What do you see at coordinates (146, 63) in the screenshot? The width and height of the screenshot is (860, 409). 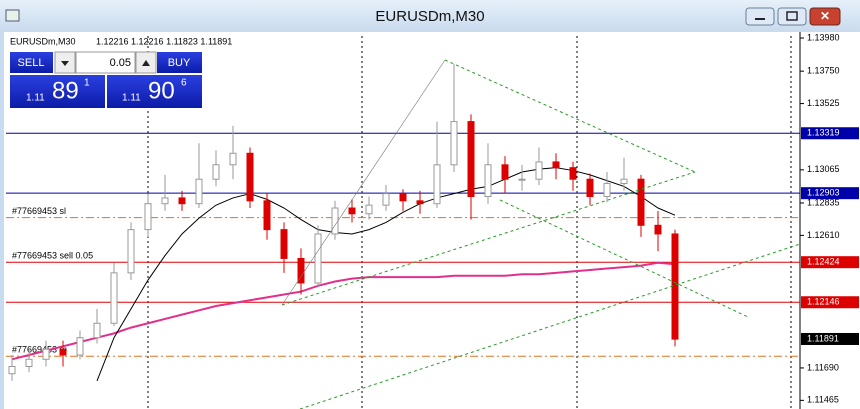 I see `up-arrow` at bounding box center [146, 63].